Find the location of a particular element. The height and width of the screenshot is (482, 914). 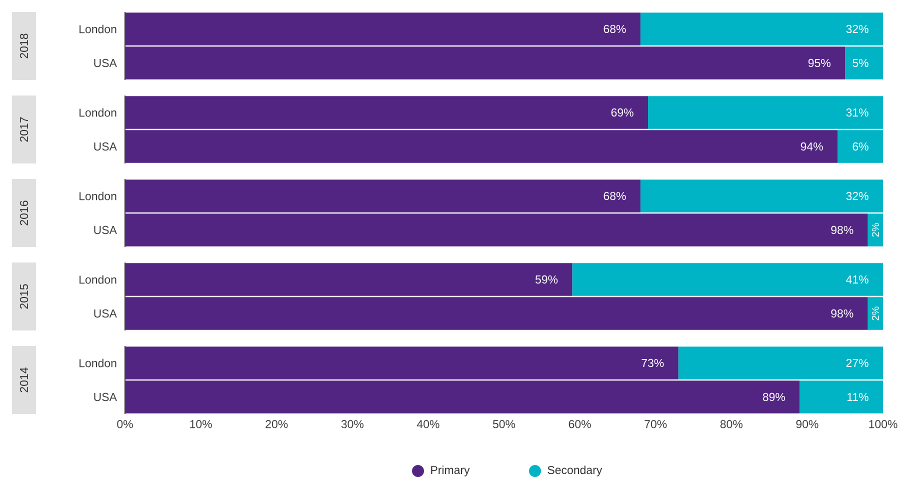

data-label: 6% is located at coordinates (860, 146).